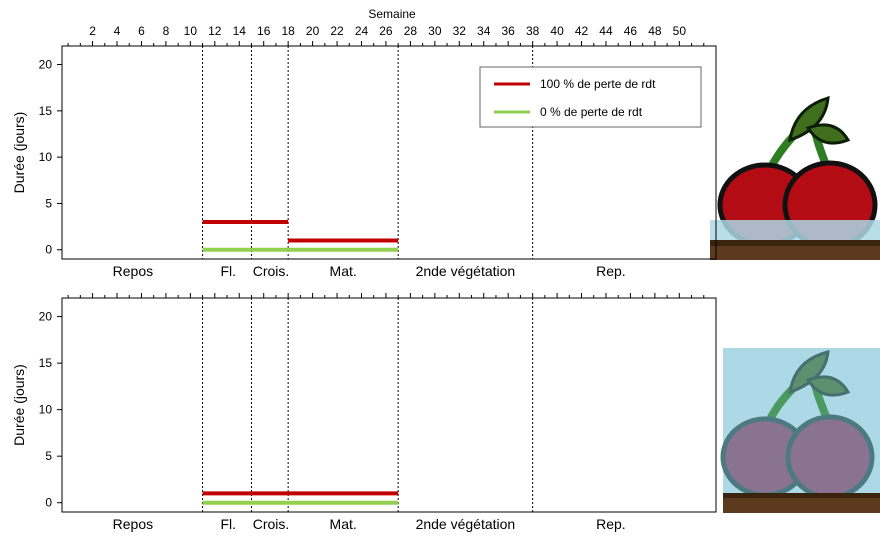 The image size is (880, 536). I want to click on x-tick-label: 8, so click(166, 31).